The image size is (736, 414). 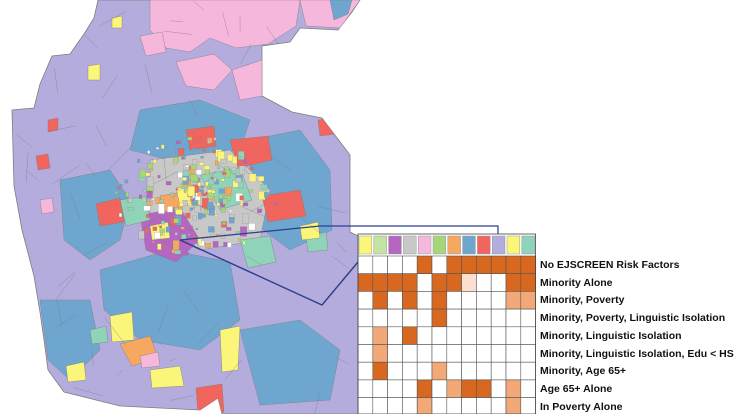 I want to click on legend-row-label: In Poverty Alone, so click(x=581, y=406).